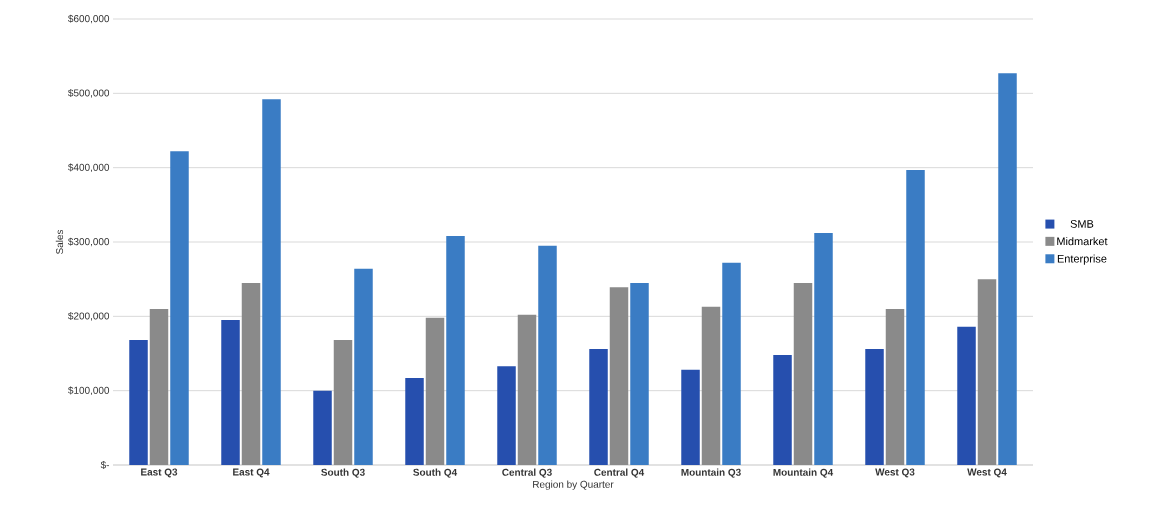 Image resolution: width=1153 pixels, height=514 pixels. Describe the element at coordinates (89, 242) in the screenshot. I see `y-tick-label: $300,000` at that location.